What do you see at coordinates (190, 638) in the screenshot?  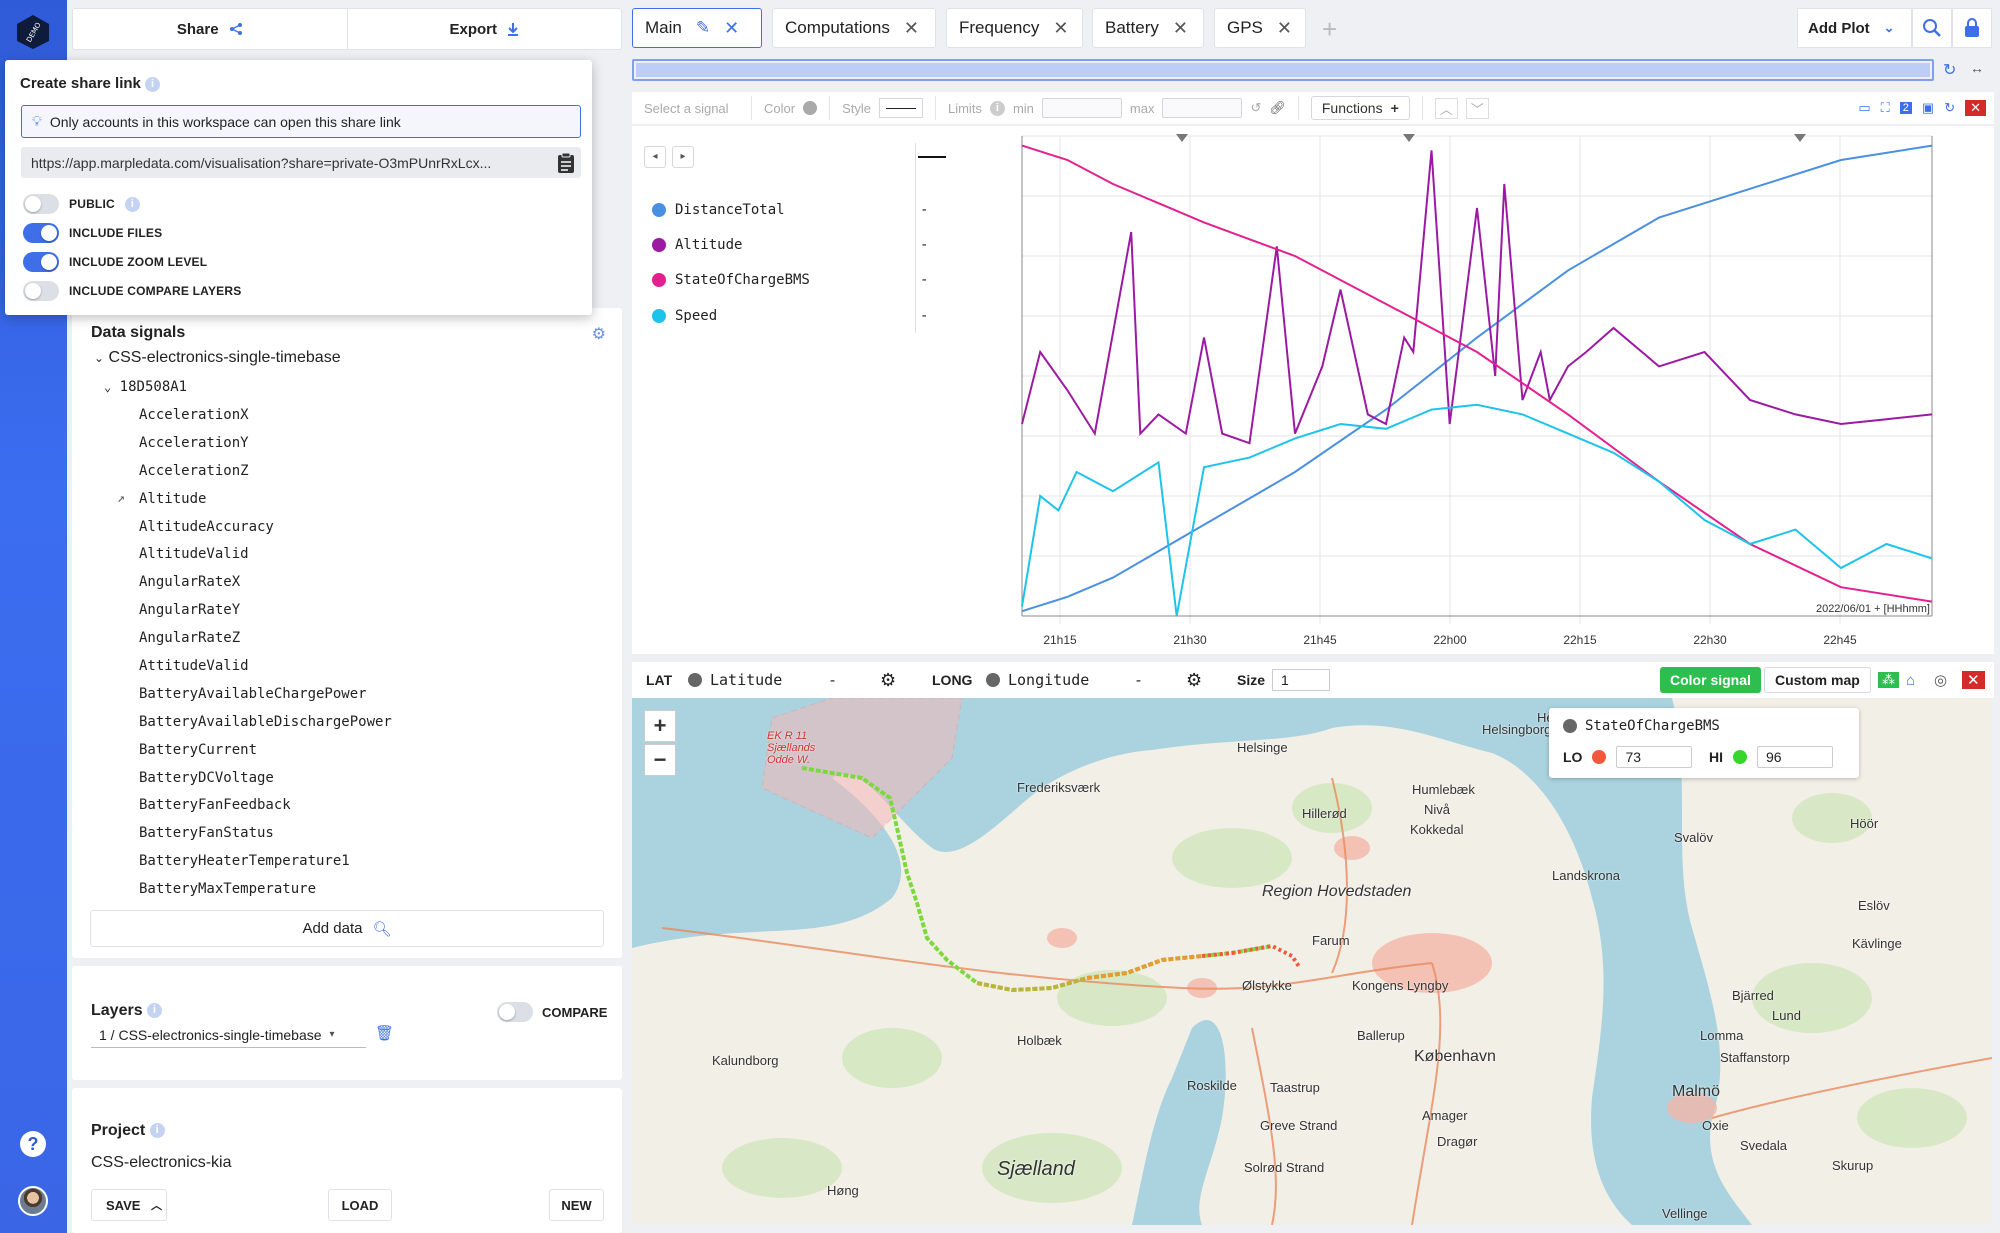 I see `signal-item: AngularRateZ` at bounding box center [190, 638].